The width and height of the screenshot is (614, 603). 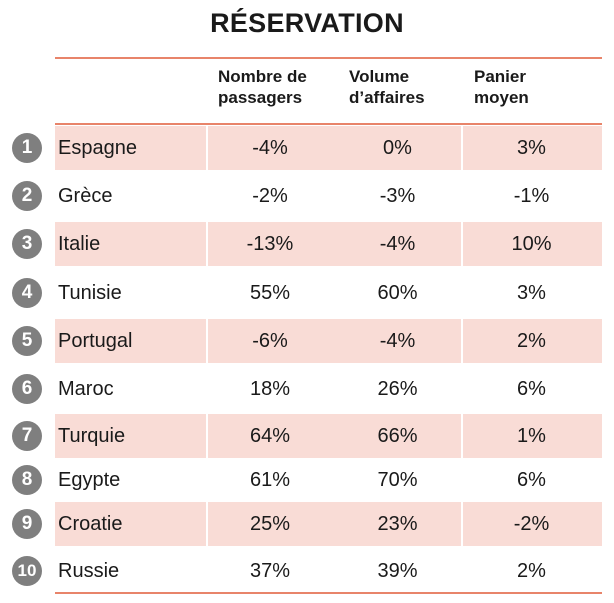 I want to click on header-panier: Panier moyen, so click(x=501, y=87).